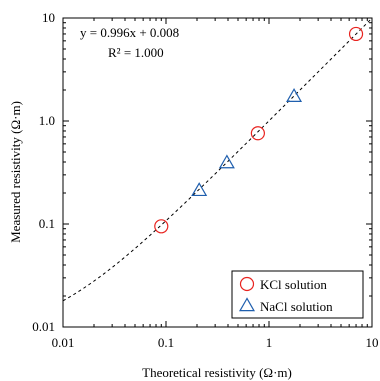 This screenshot has width=380, height=381. Describe the element at coordinates (63, 342) in the screenshot. I see `x-tick-label: 0.01` at that location.